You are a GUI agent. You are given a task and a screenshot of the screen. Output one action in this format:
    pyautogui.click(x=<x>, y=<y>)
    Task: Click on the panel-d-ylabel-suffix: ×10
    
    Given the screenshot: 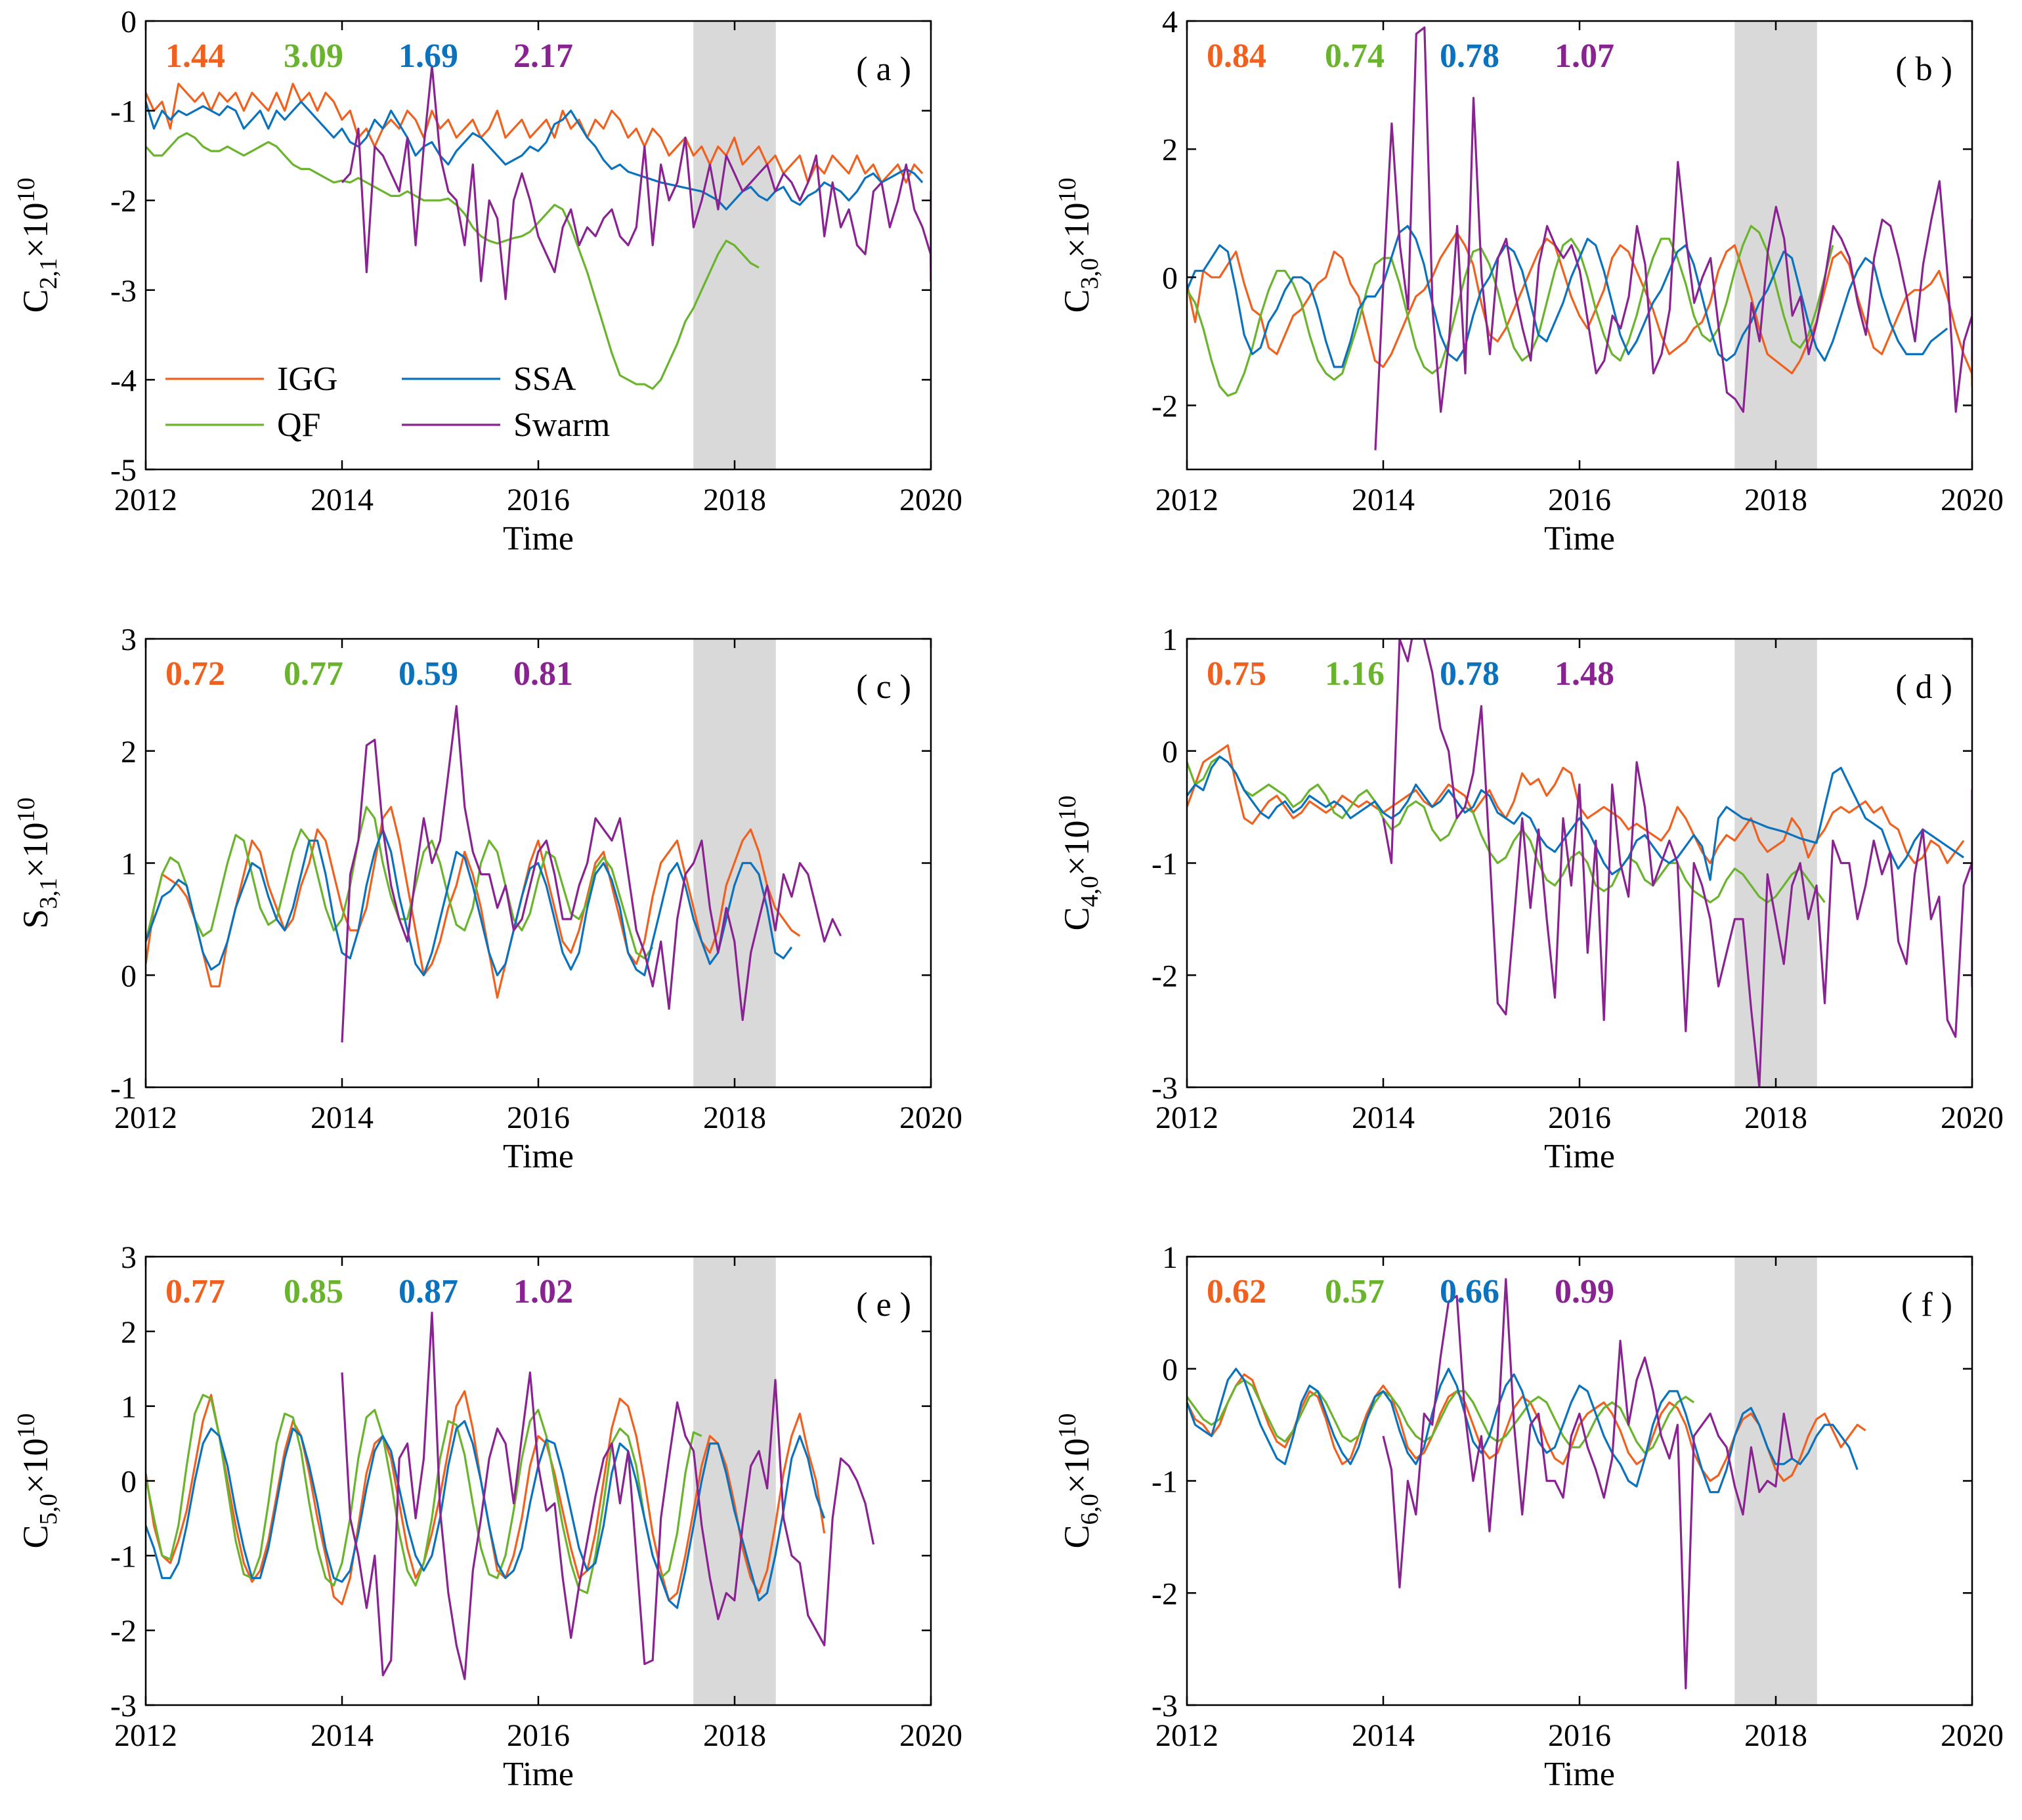 What is the action you would take?
    pyautogui.click(x=1076, y=848)
    